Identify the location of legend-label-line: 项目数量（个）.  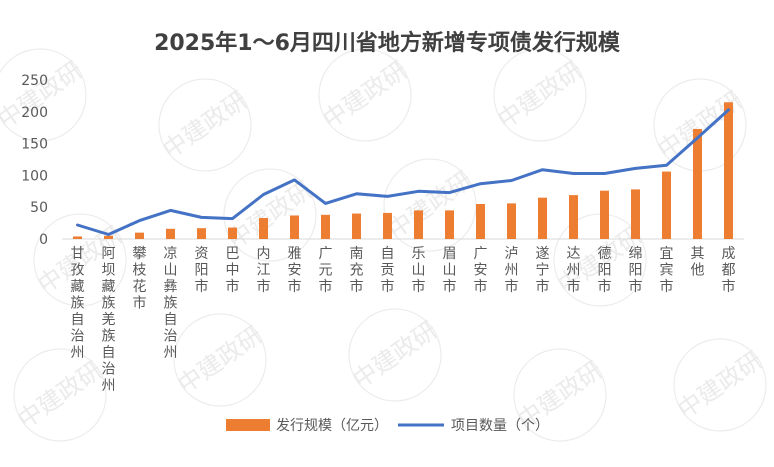
(500, 426).